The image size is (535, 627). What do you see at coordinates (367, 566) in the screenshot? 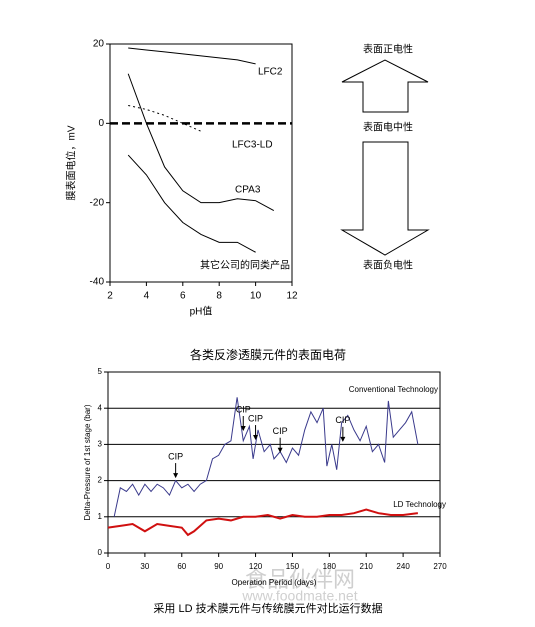
I see `x-tick-label: 210` at bounding box center [367, 566].